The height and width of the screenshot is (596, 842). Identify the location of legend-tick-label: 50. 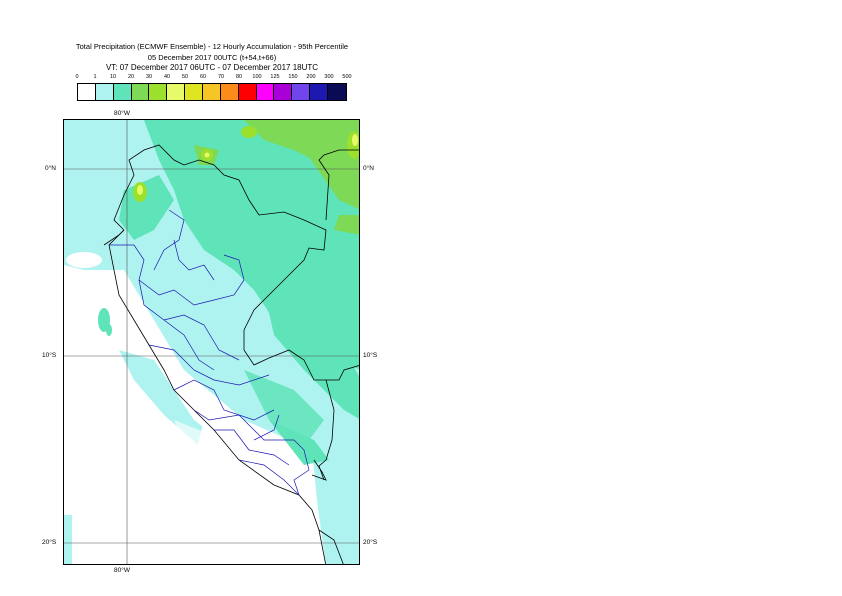
(185, 77).